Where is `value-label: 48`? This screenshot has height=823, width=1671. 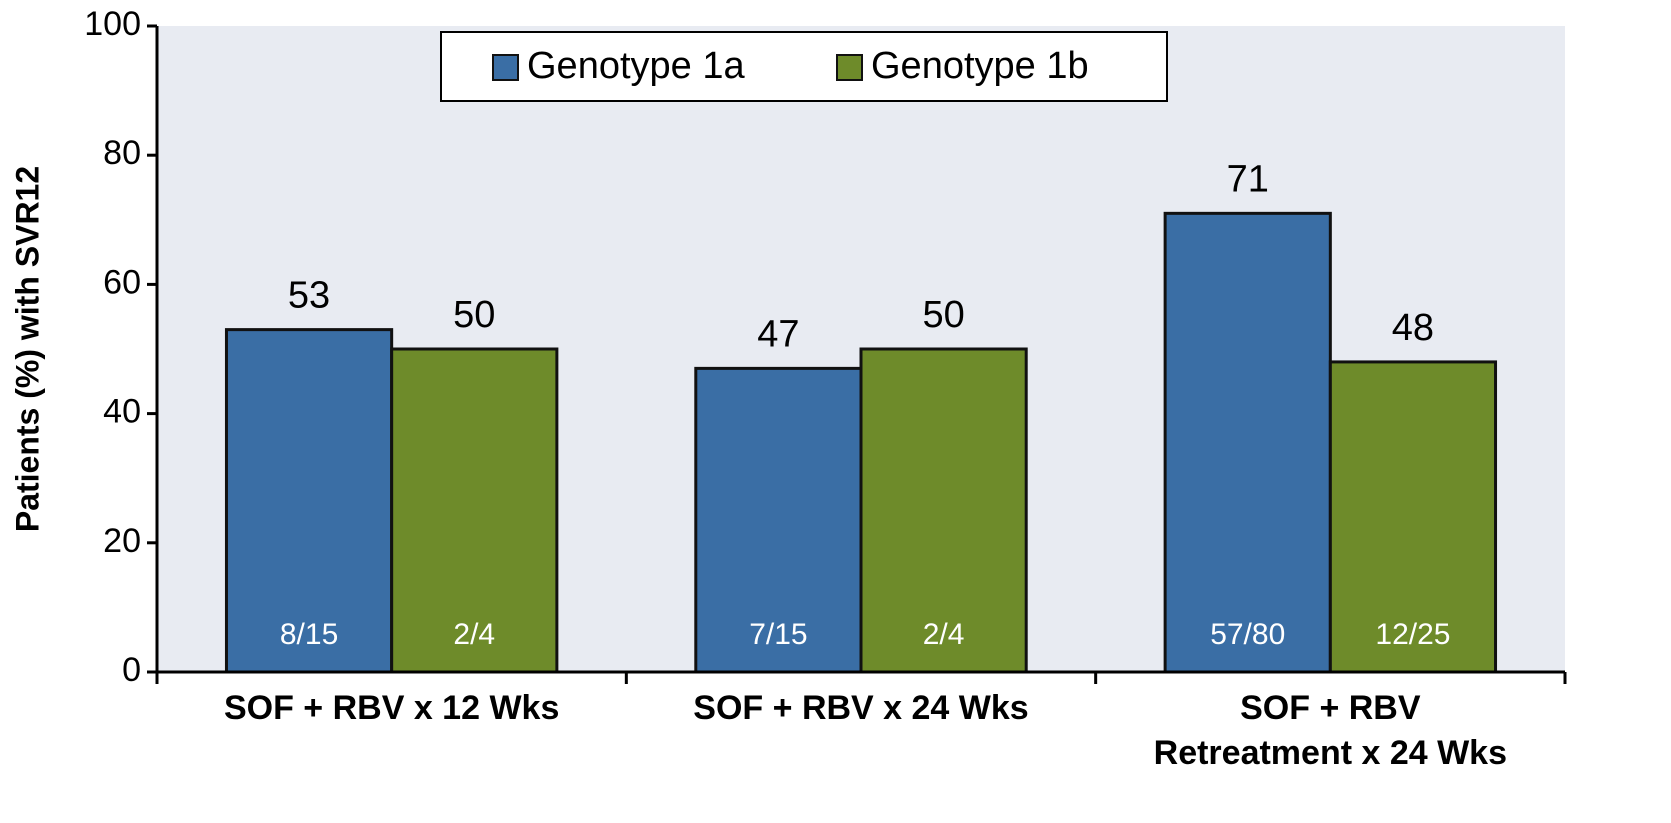
value-label: 48 is located at coordinates (1413, 328).